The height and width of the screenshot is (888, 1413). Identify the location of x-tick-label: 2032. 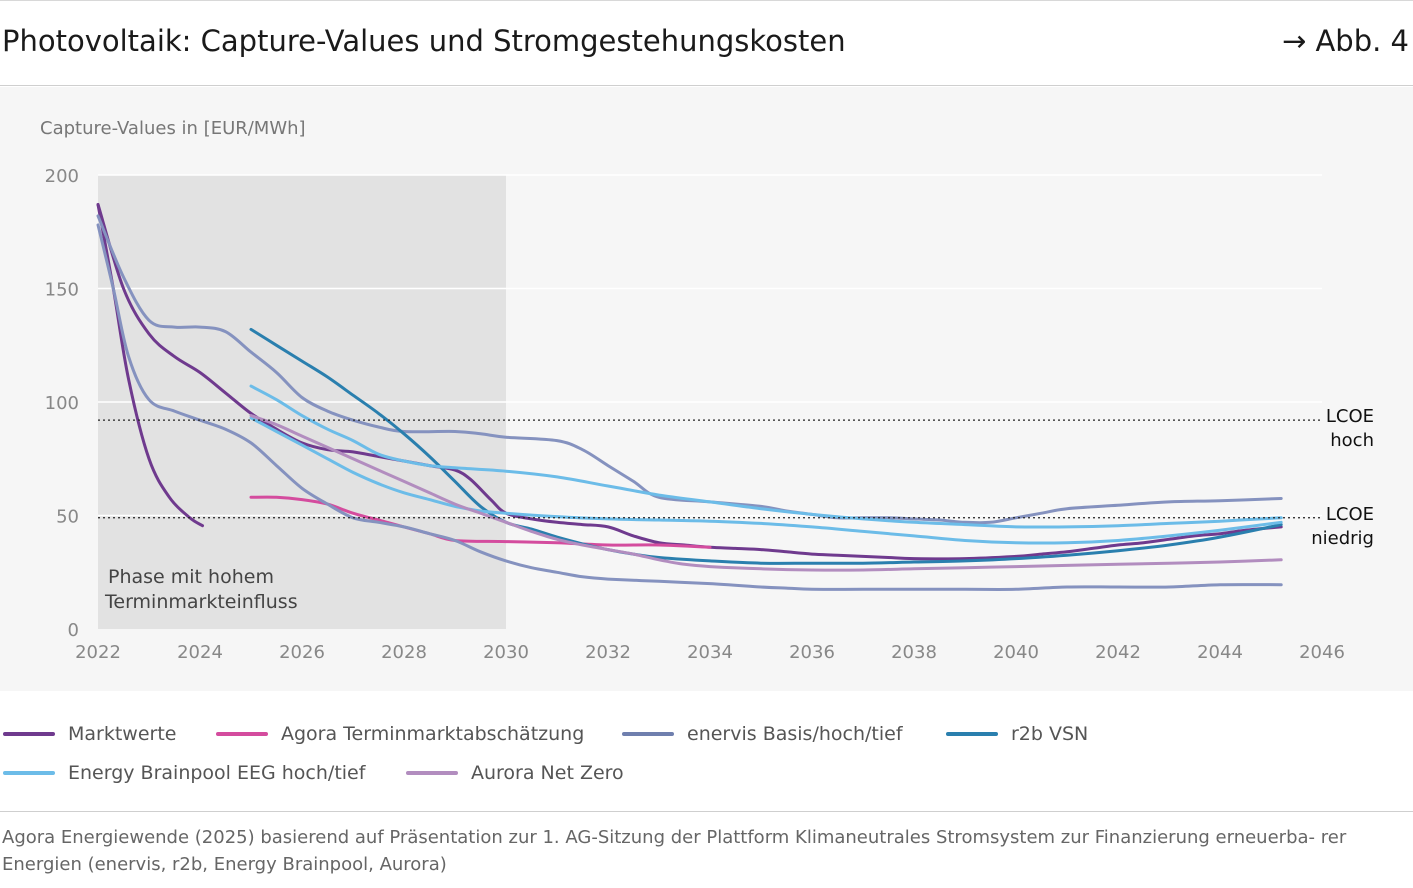
(608, 652).